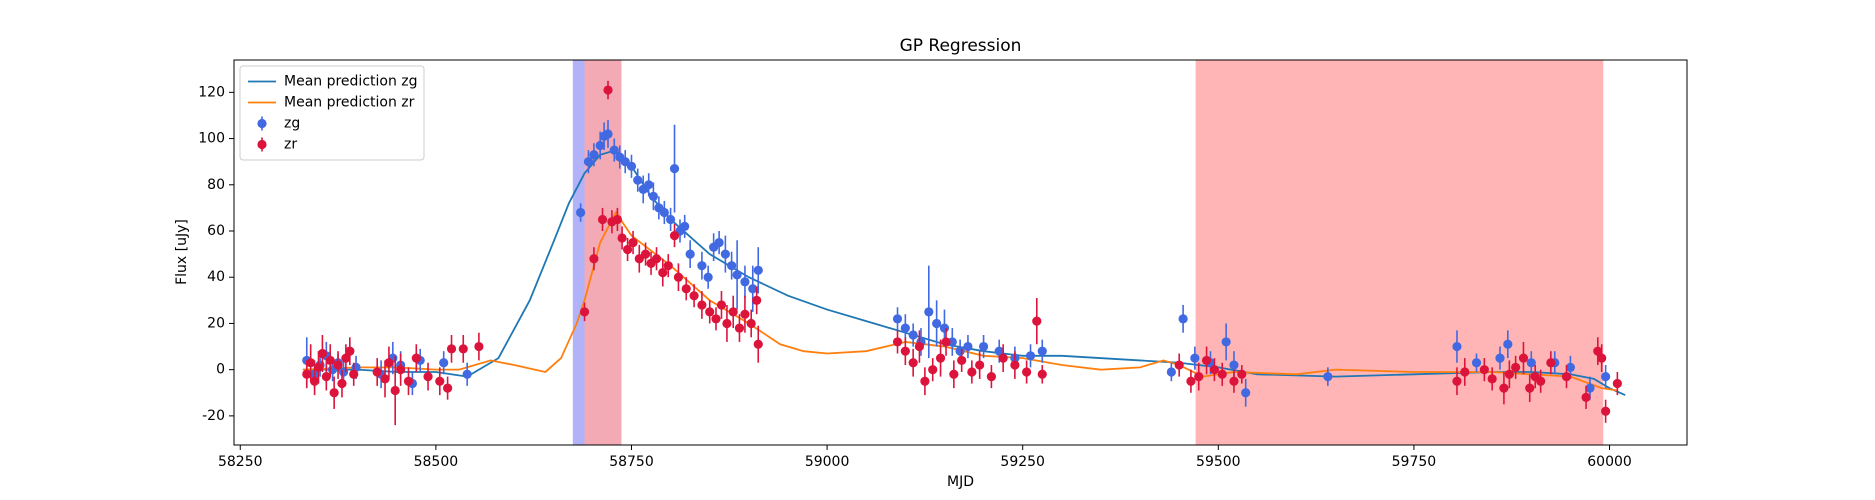 The width and height of the screenshot is (1875, 500). I want to click on legend-label: zg, so click(292, 124).